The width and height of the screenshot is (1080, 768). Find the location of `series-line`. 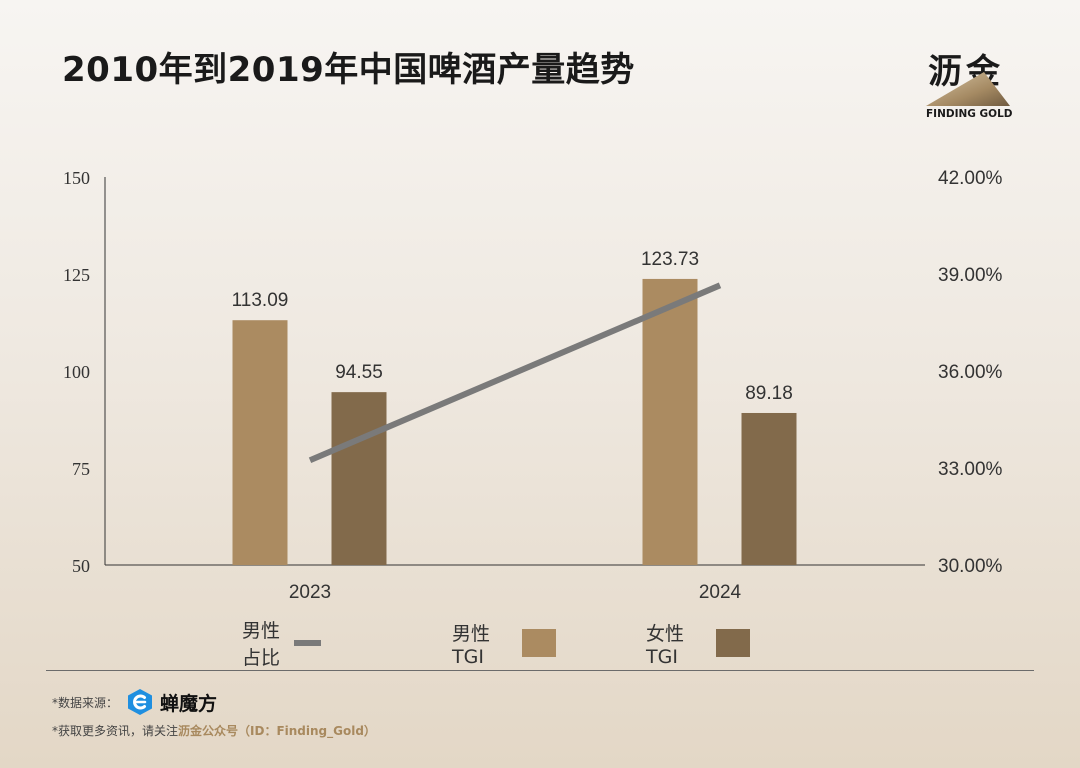

series-line is located at coordinates (515, 372).